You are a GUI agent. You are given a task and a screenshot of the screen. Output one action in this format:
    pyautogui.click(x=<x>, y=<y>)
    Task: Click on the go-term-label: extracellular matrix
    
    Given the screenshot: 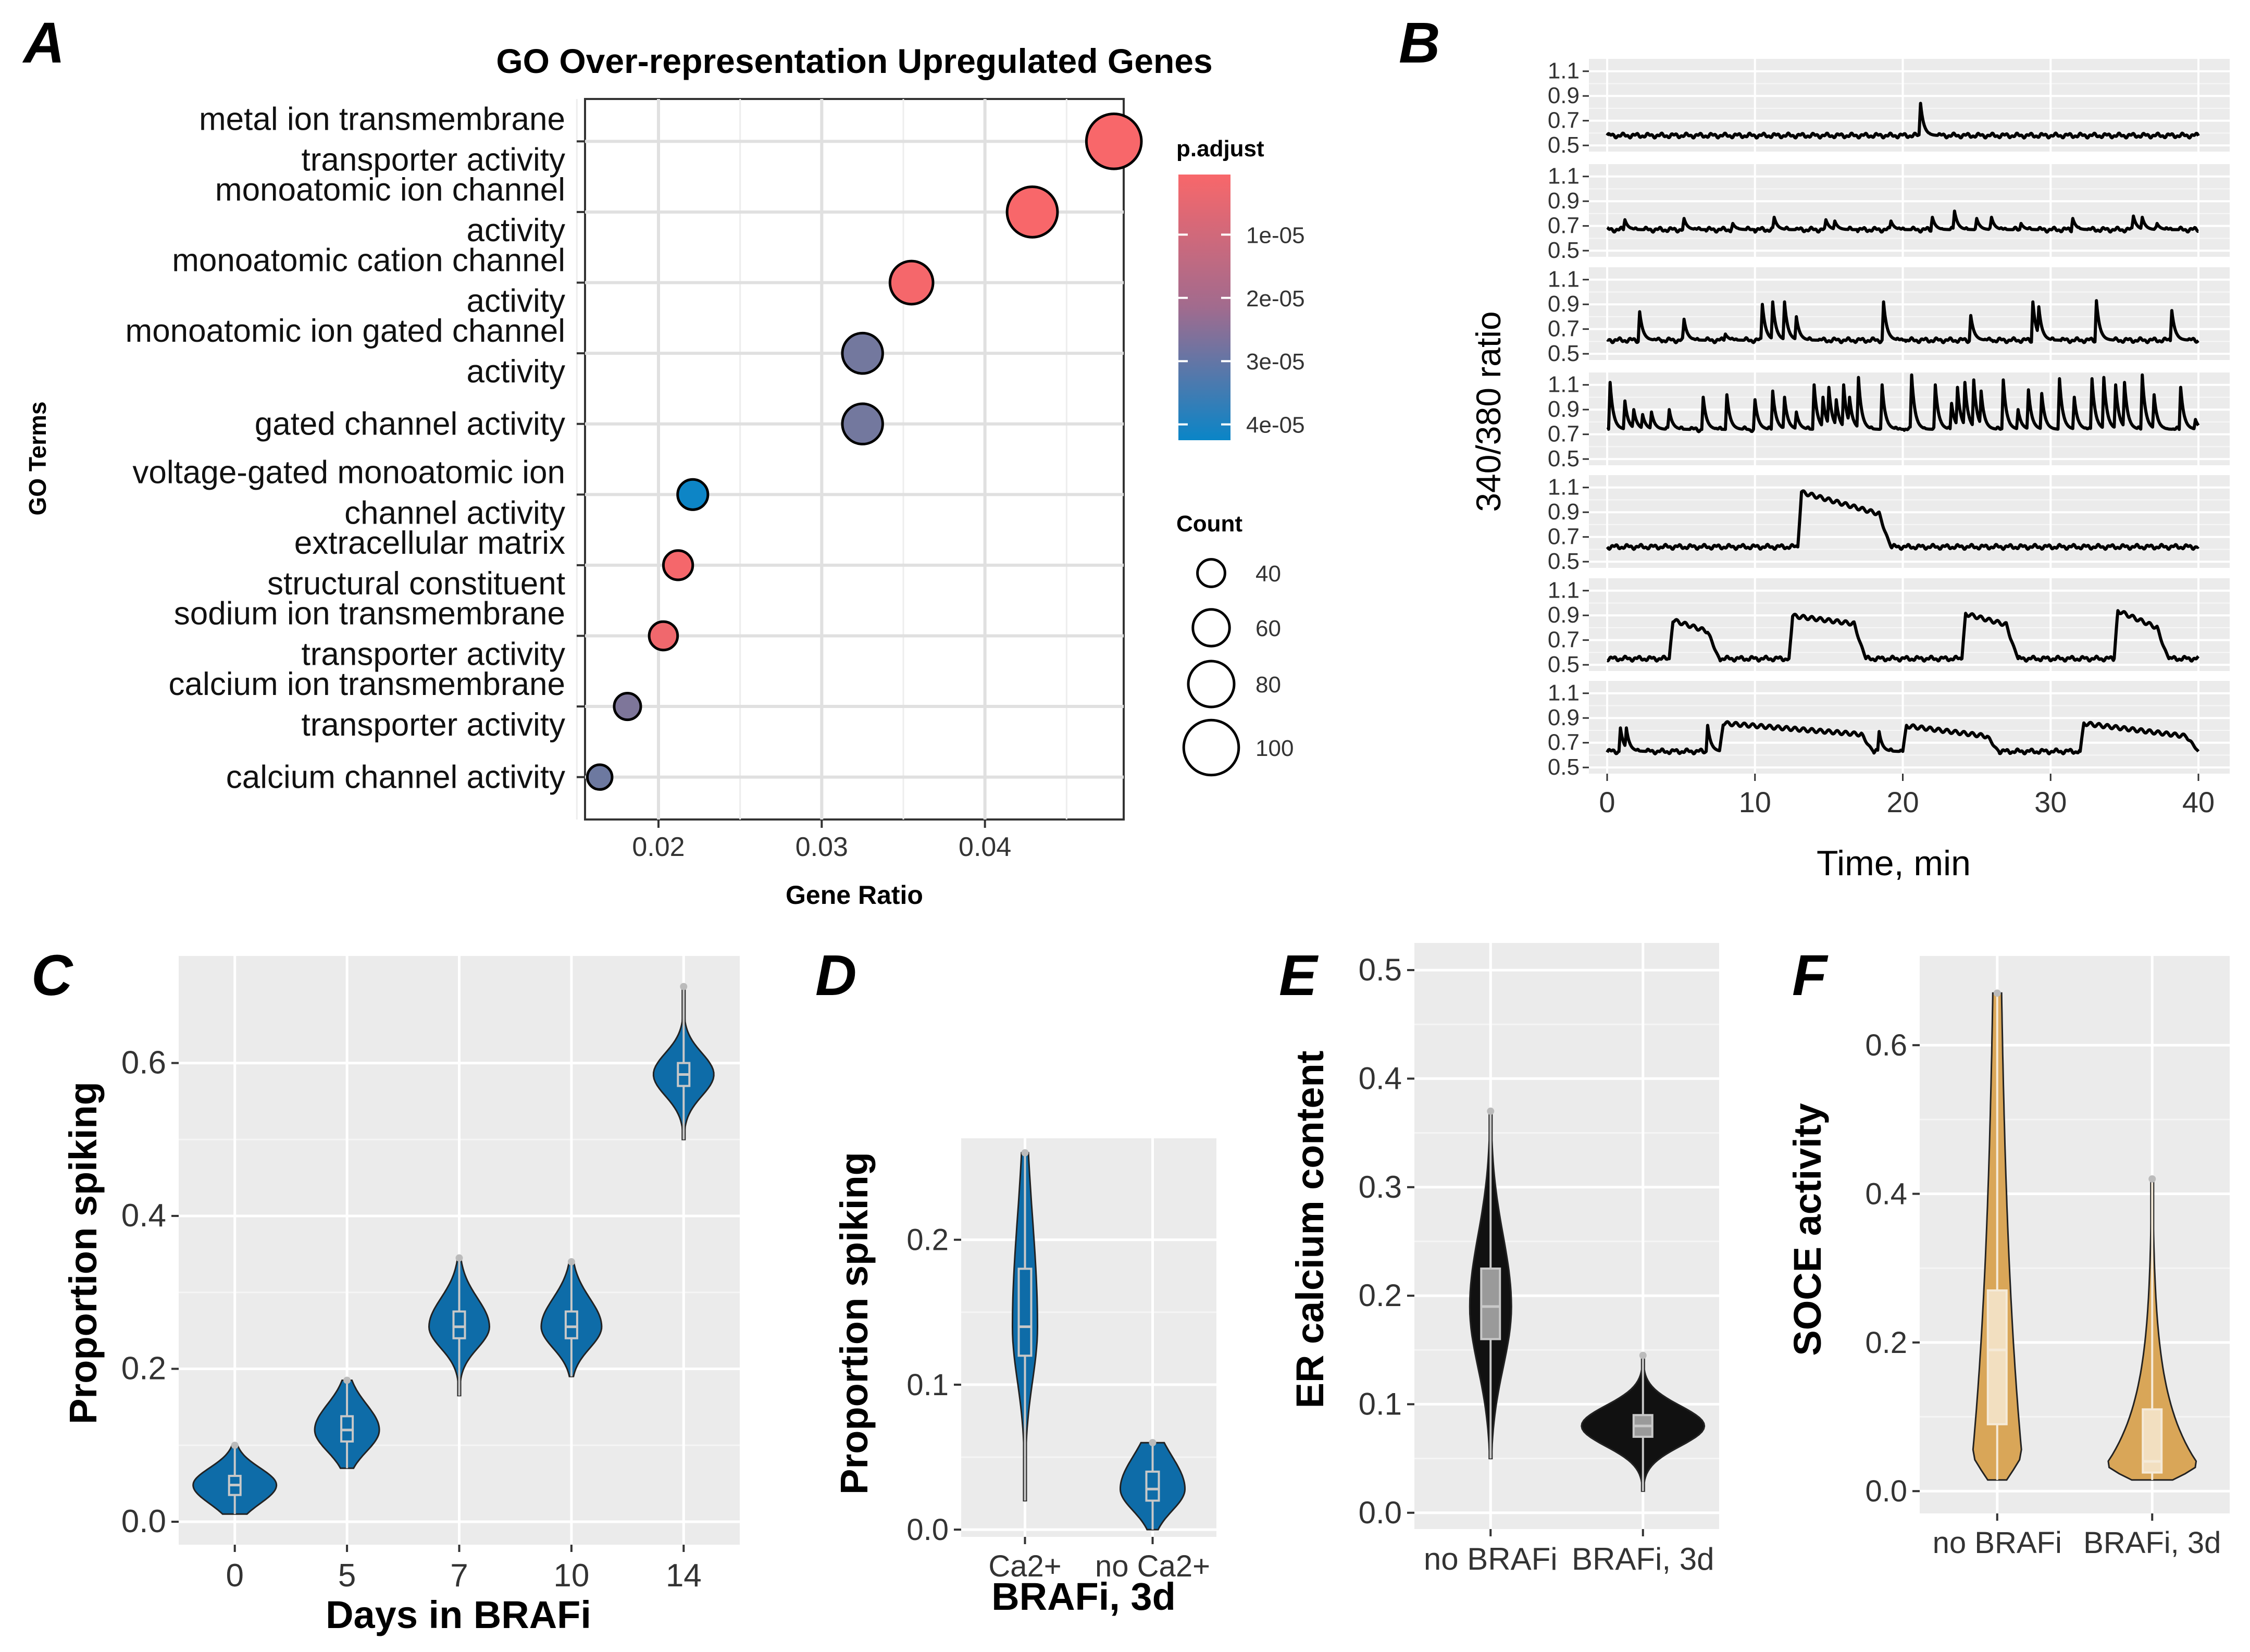 What is the action you would take?
    pyautogui.click(x=429, y=543)
    